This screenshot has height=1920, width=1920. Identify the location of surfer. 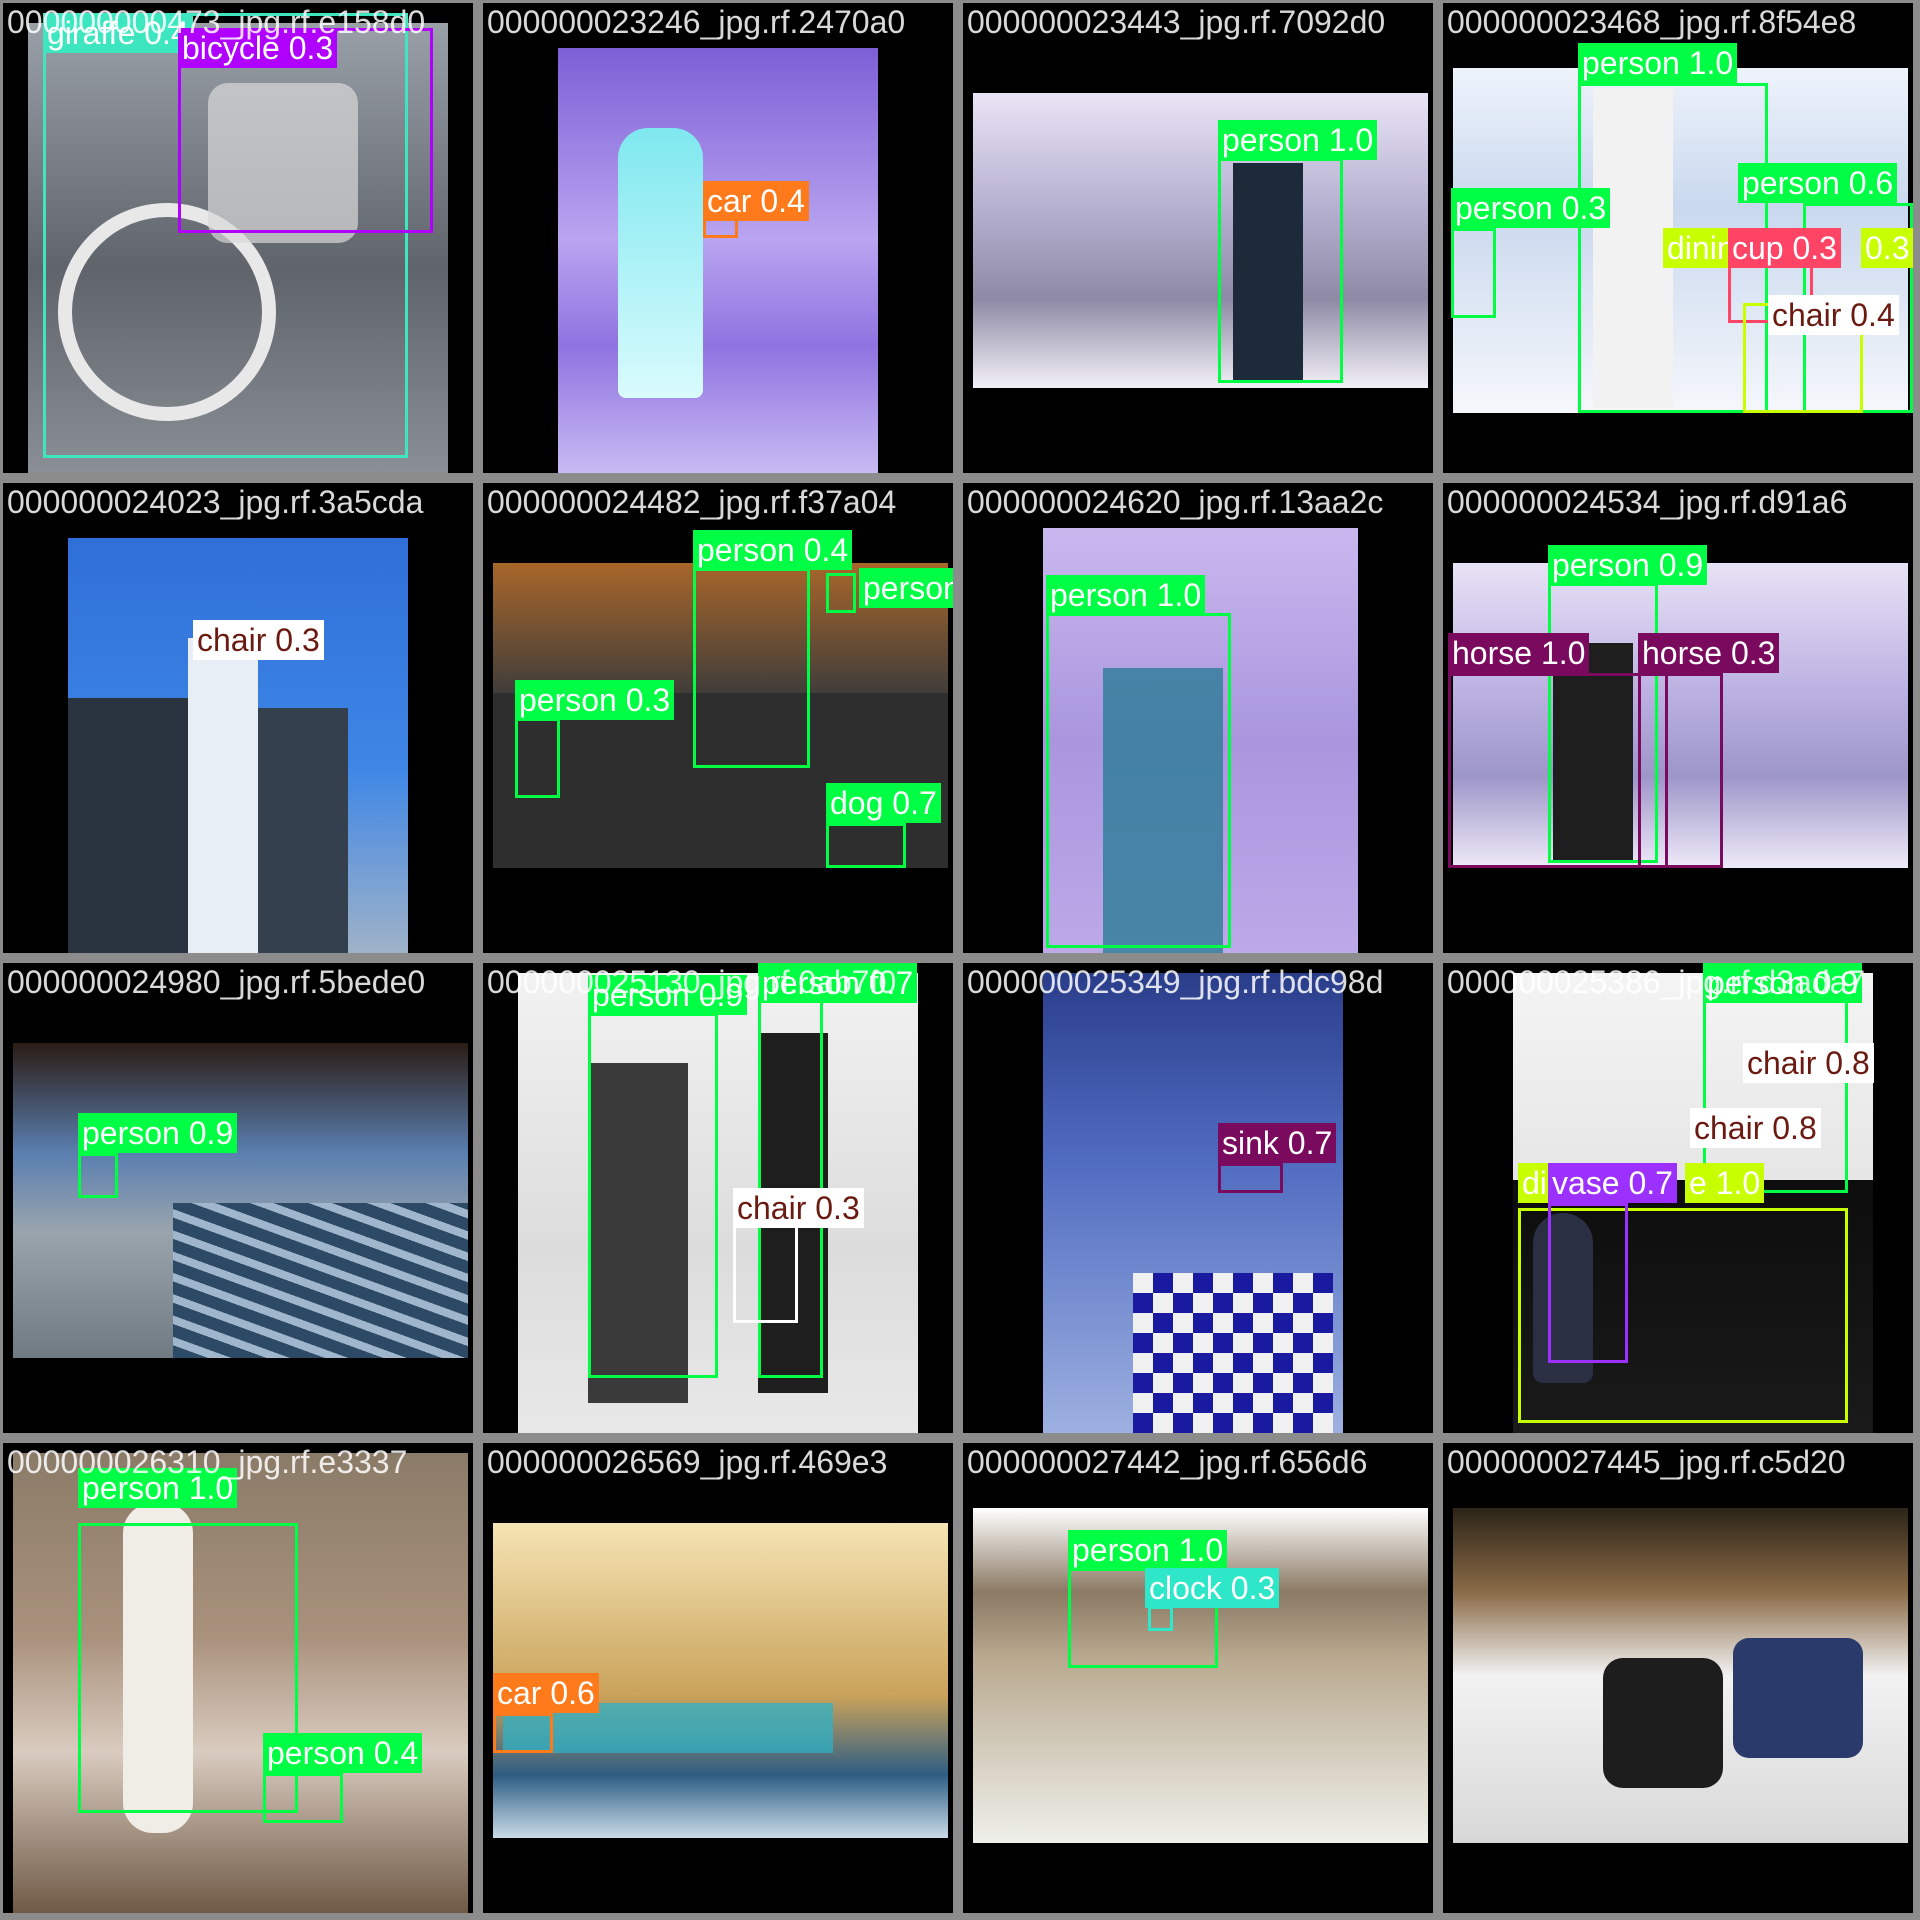
(158, 1668).